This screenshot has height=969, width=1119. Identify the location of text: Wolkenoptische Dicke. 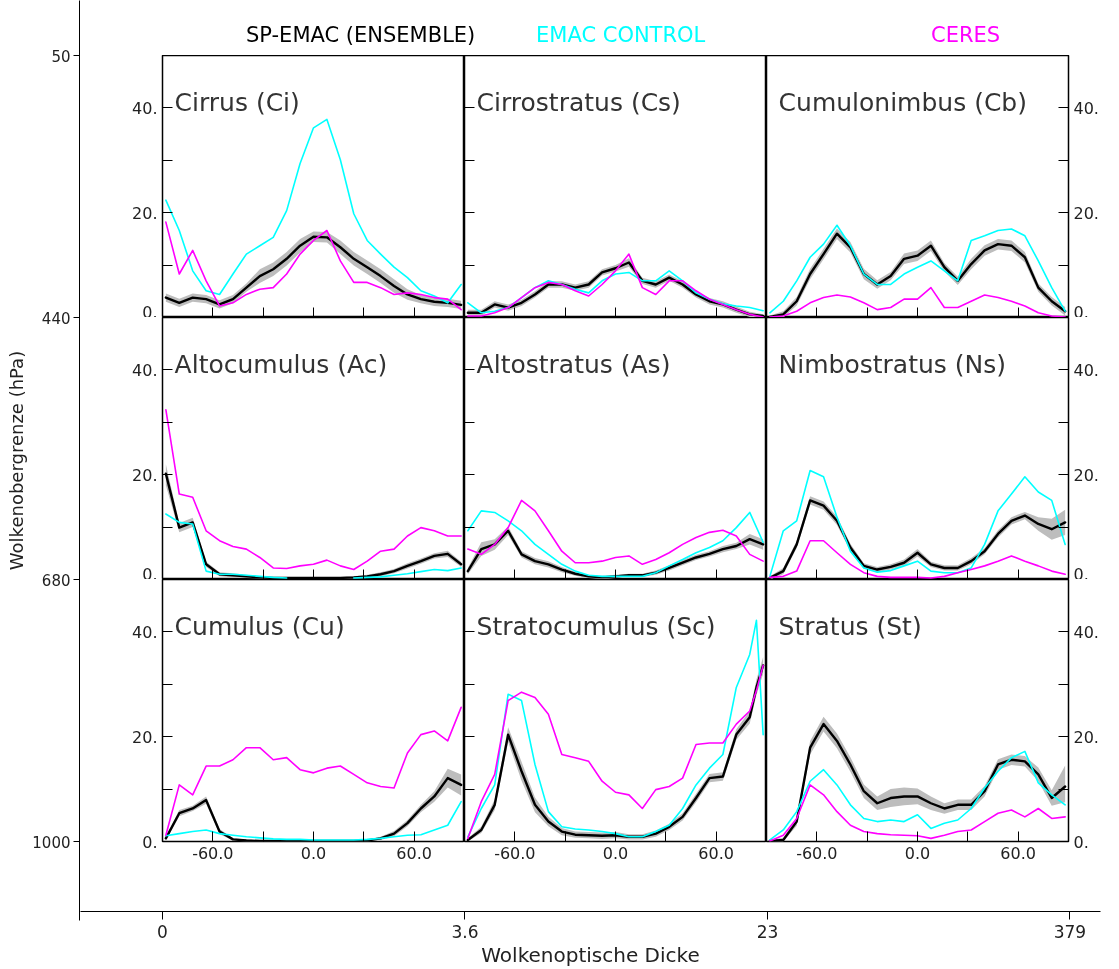
(590, 954).